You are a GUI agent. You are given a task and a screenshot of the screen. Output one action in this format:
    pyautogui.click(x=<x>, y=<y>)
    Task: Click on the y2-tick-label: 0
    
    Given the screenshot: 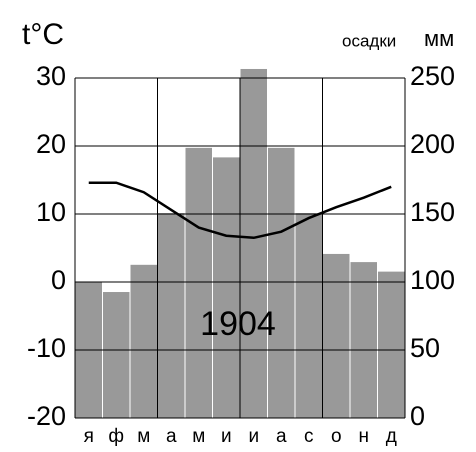 What is the action you would take?
    pyautogui.click(x=417, y=416)
    